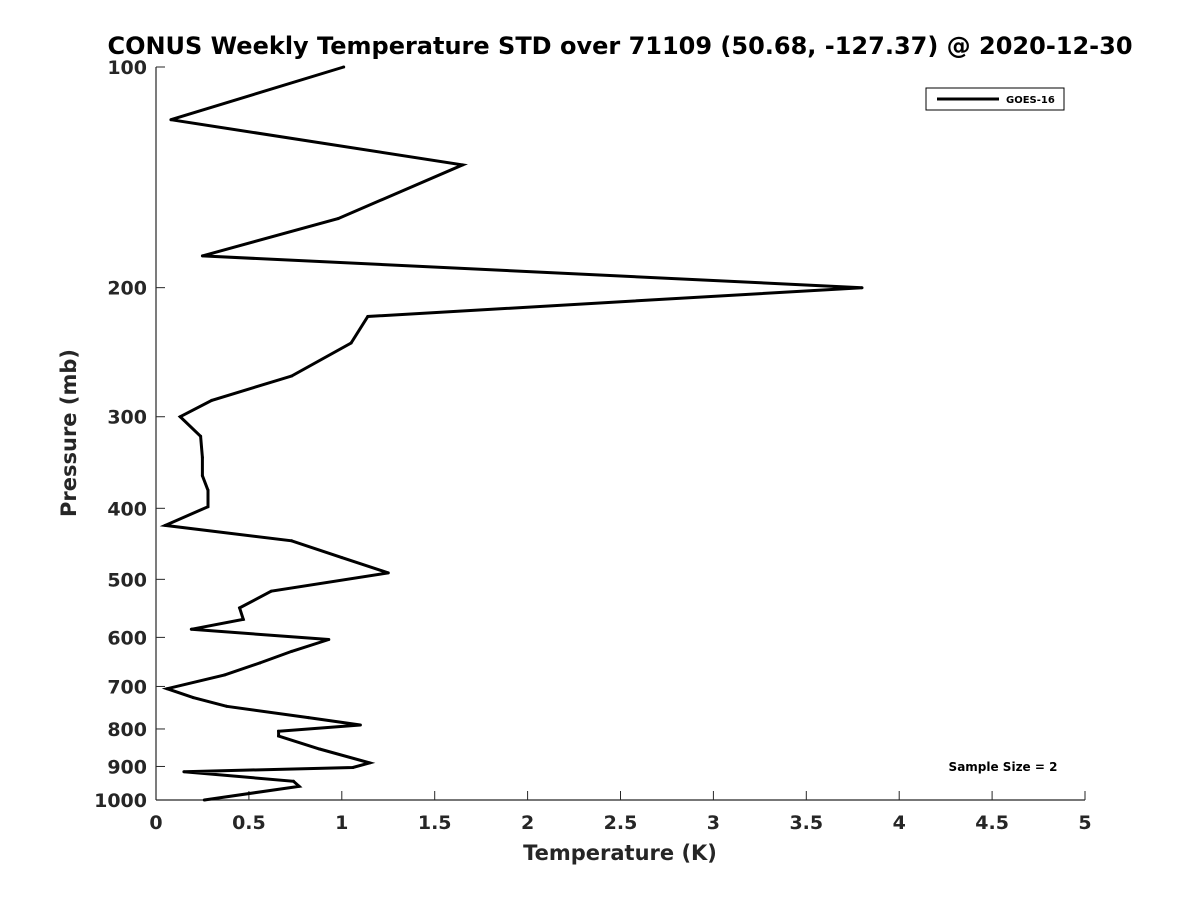 The image size is (1200, 900). What do you see at coordinates (1030, 100) in the screenshot?
I see `legend-label-goes-16: GOES-16` at bounding box center [1030, 100].